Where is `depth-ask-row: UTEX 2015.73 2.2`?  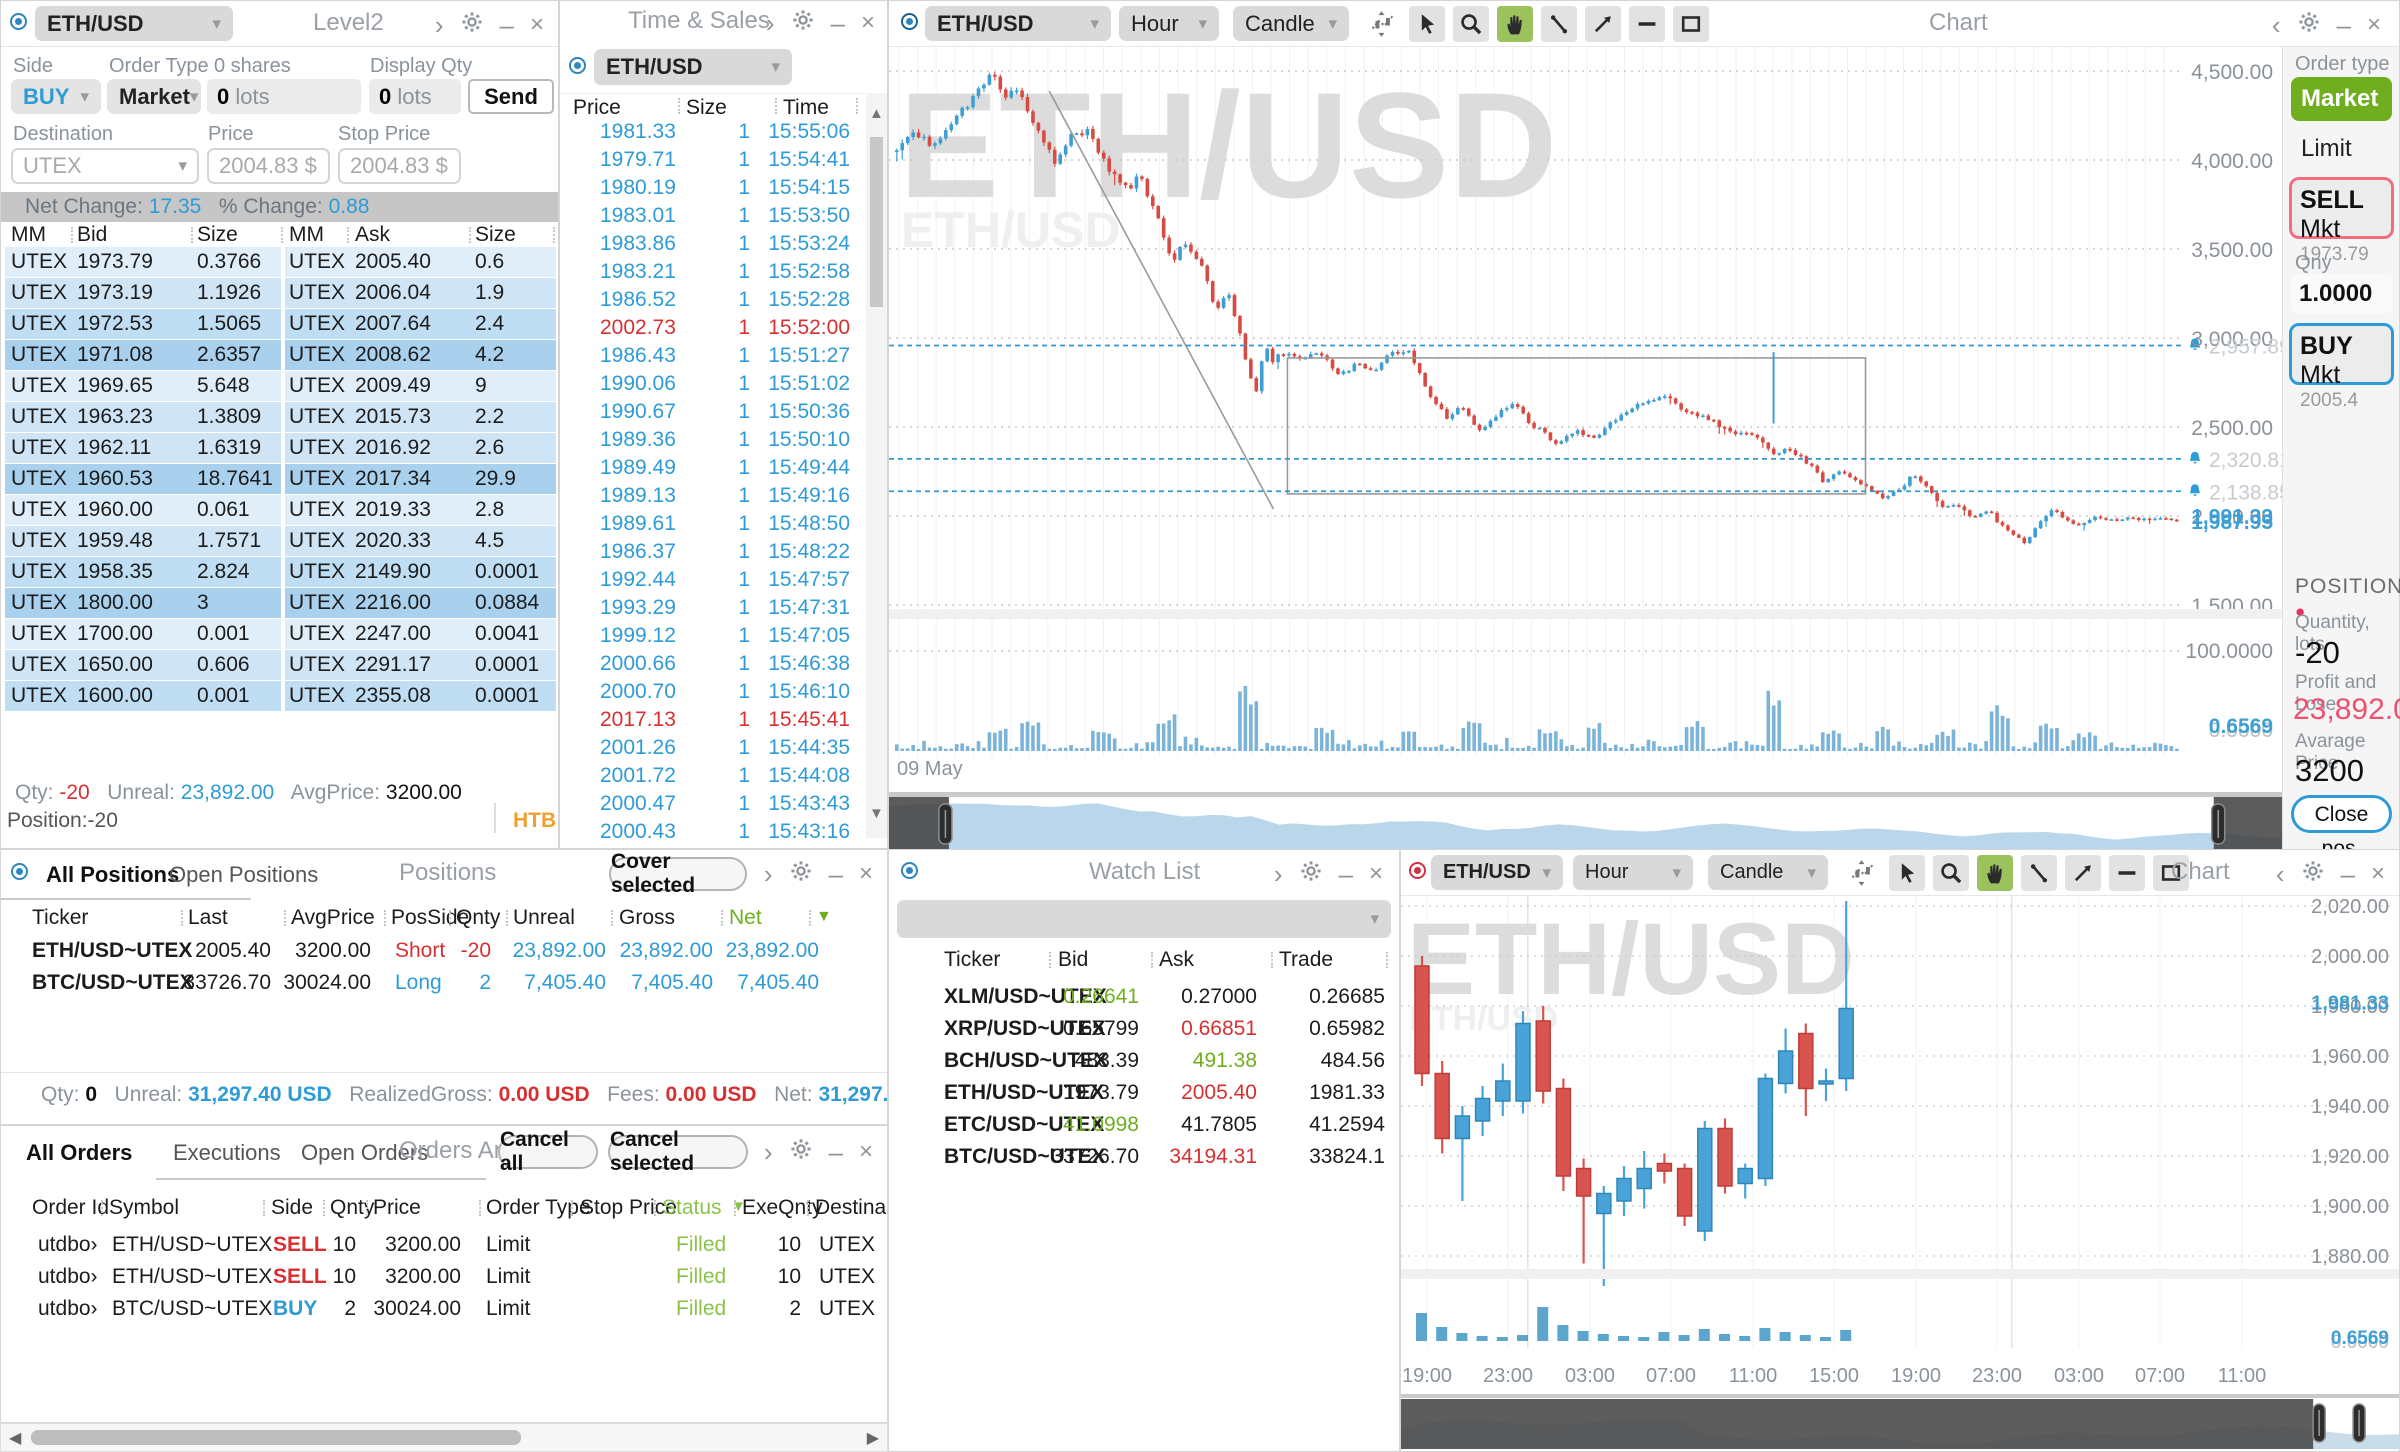 depth-ask-row: UTEX 2015.73 2.2 is located at coordinates (420, 417).